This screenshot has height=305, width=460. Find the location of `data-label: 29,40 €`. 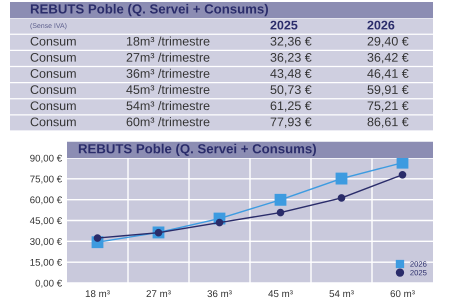

data-label: 29,40 € is located at coordinates (388, 42).